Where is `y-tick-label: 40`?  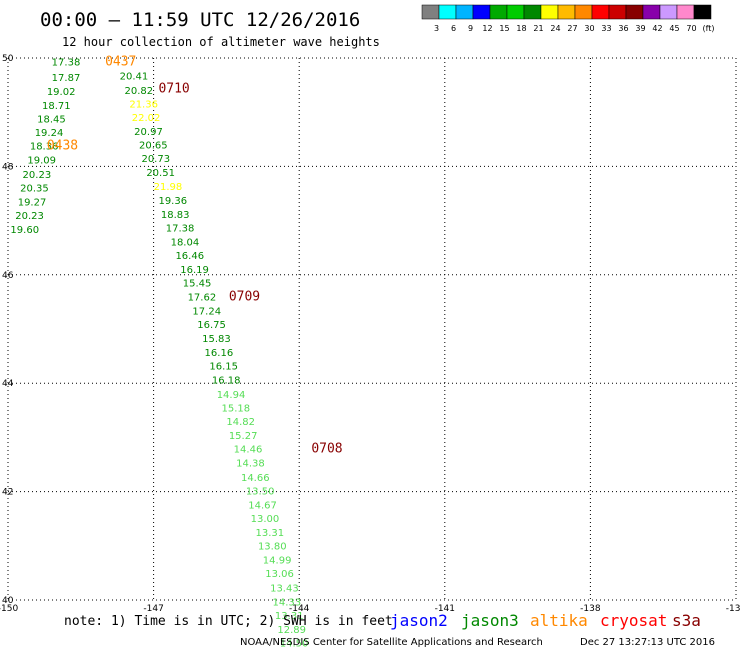 y-tick-label: 40 is located at coordinates (8, 601).